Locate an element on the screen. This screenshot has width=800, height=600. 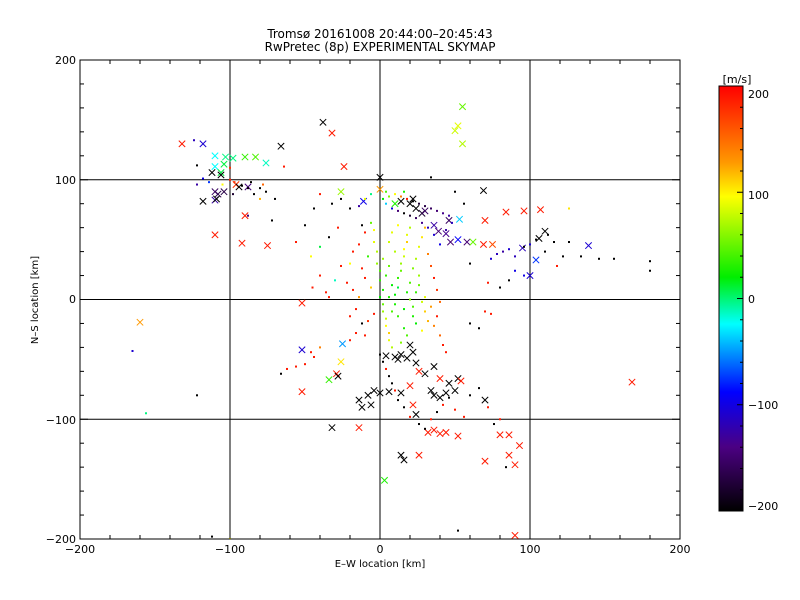
x-tick-label: 200 is located at coordinates (680, 549).